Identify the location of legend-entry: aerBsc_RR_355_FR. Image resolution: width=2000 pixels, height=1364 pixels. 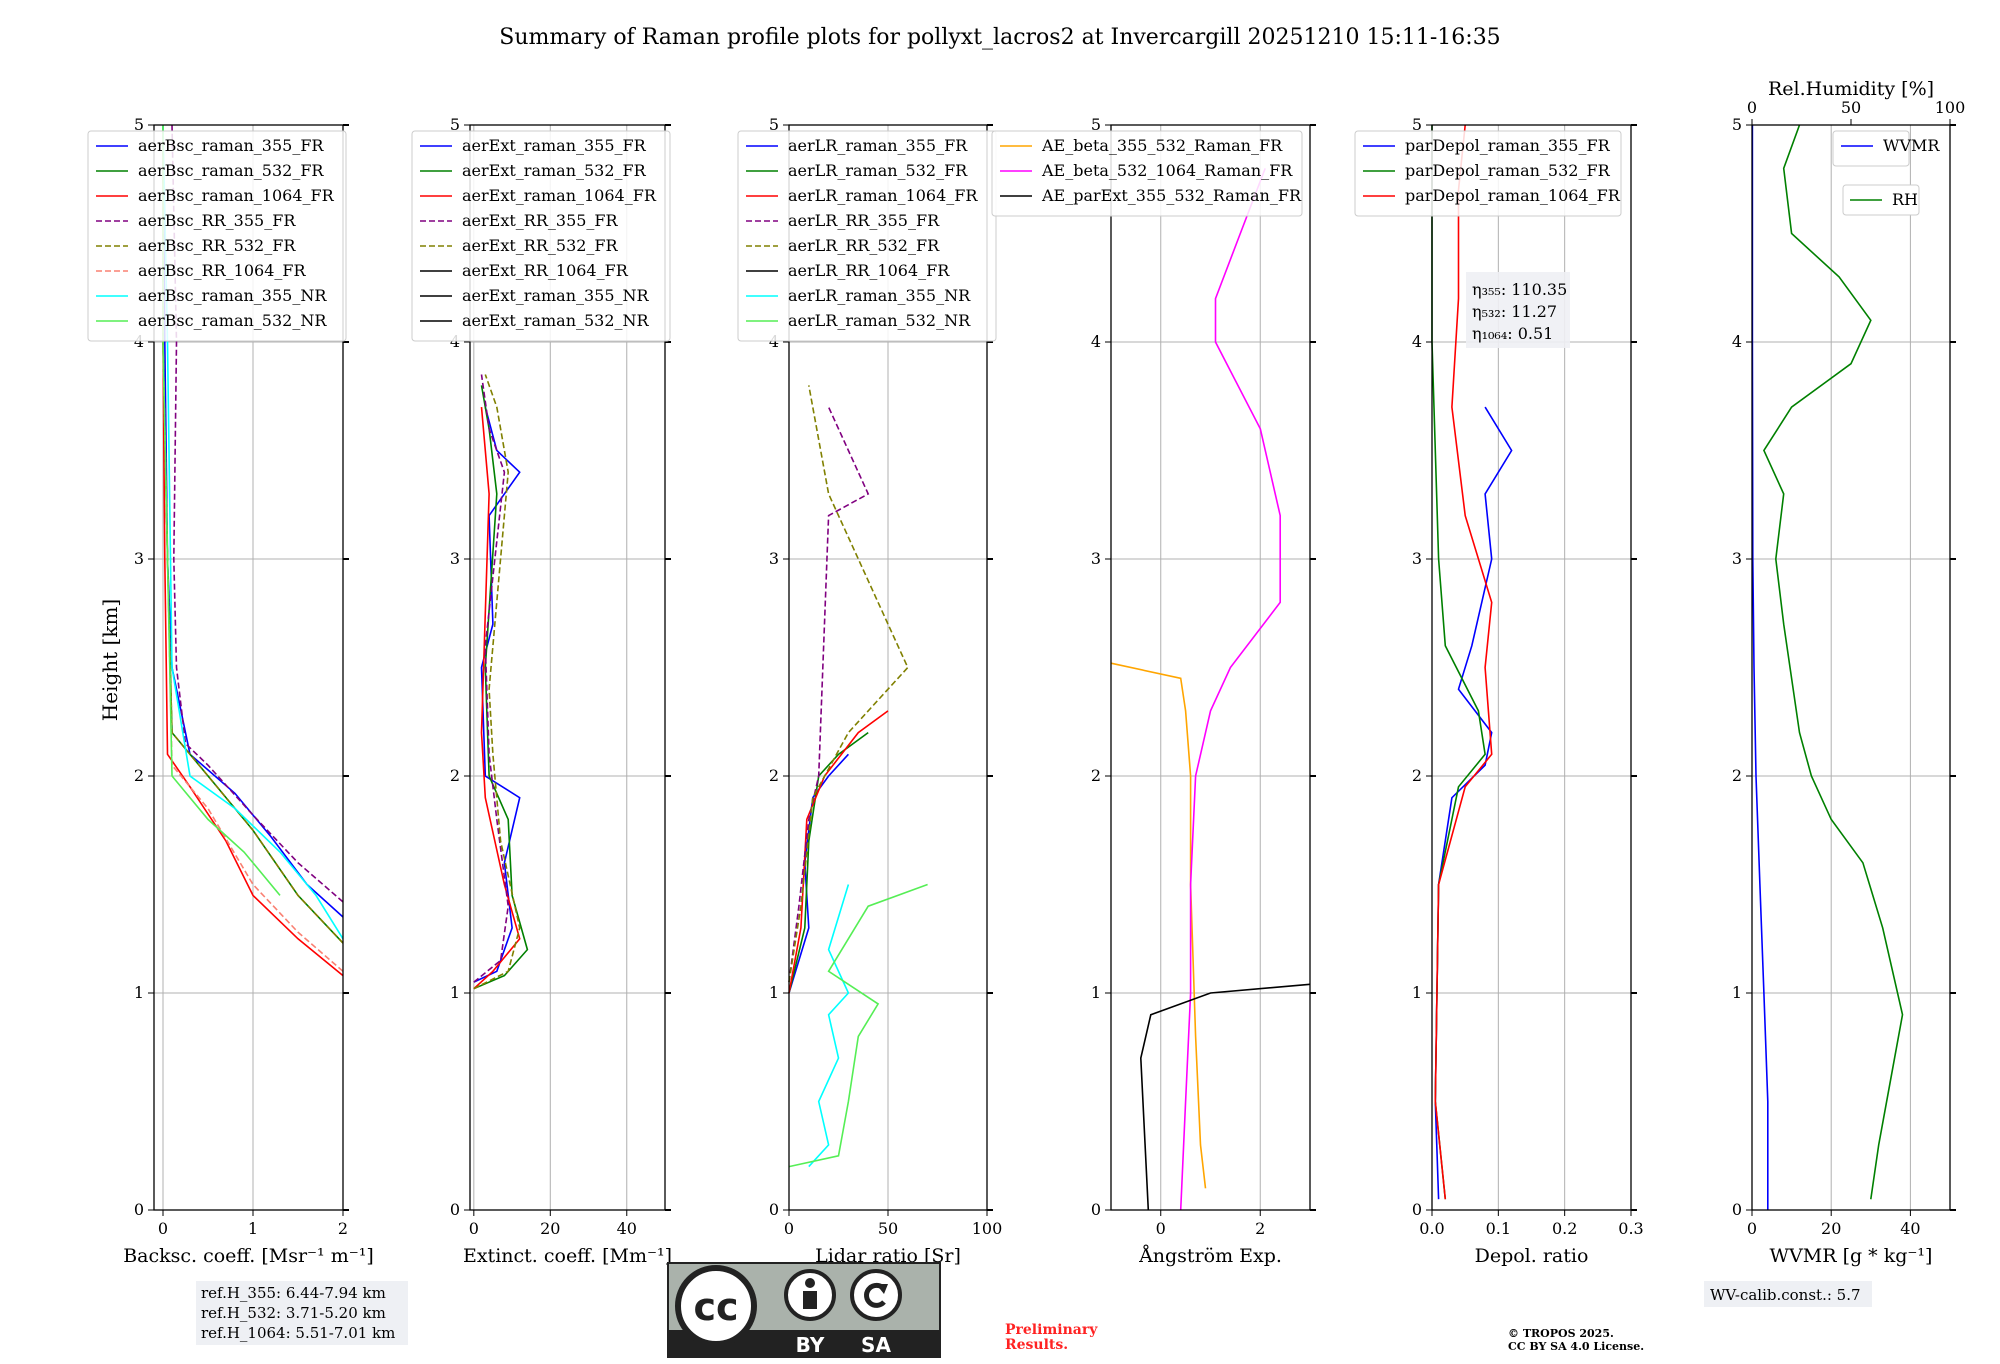
(217, 220).